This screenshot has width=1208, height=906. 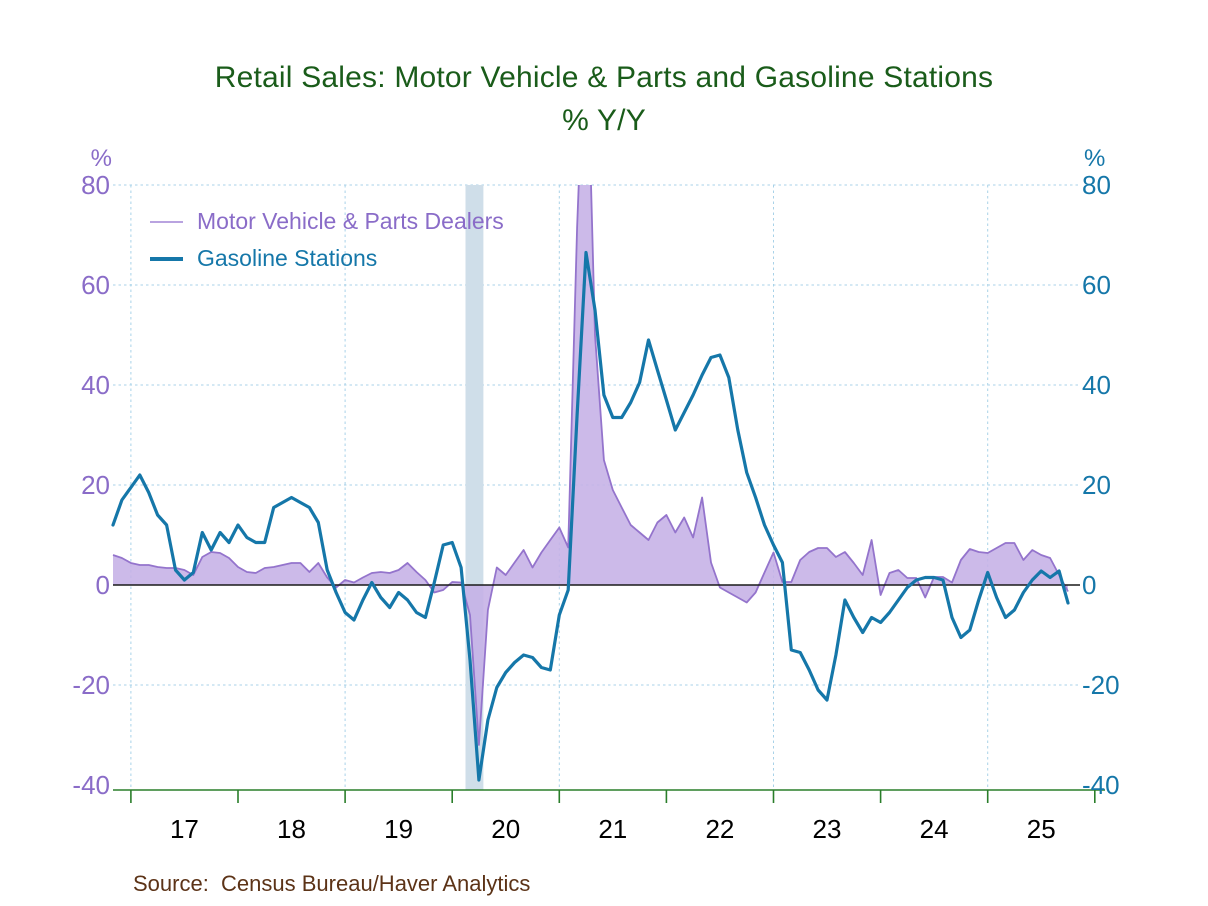 I want to click on y-tick-left-20: 20, so click(x=95, y=485).